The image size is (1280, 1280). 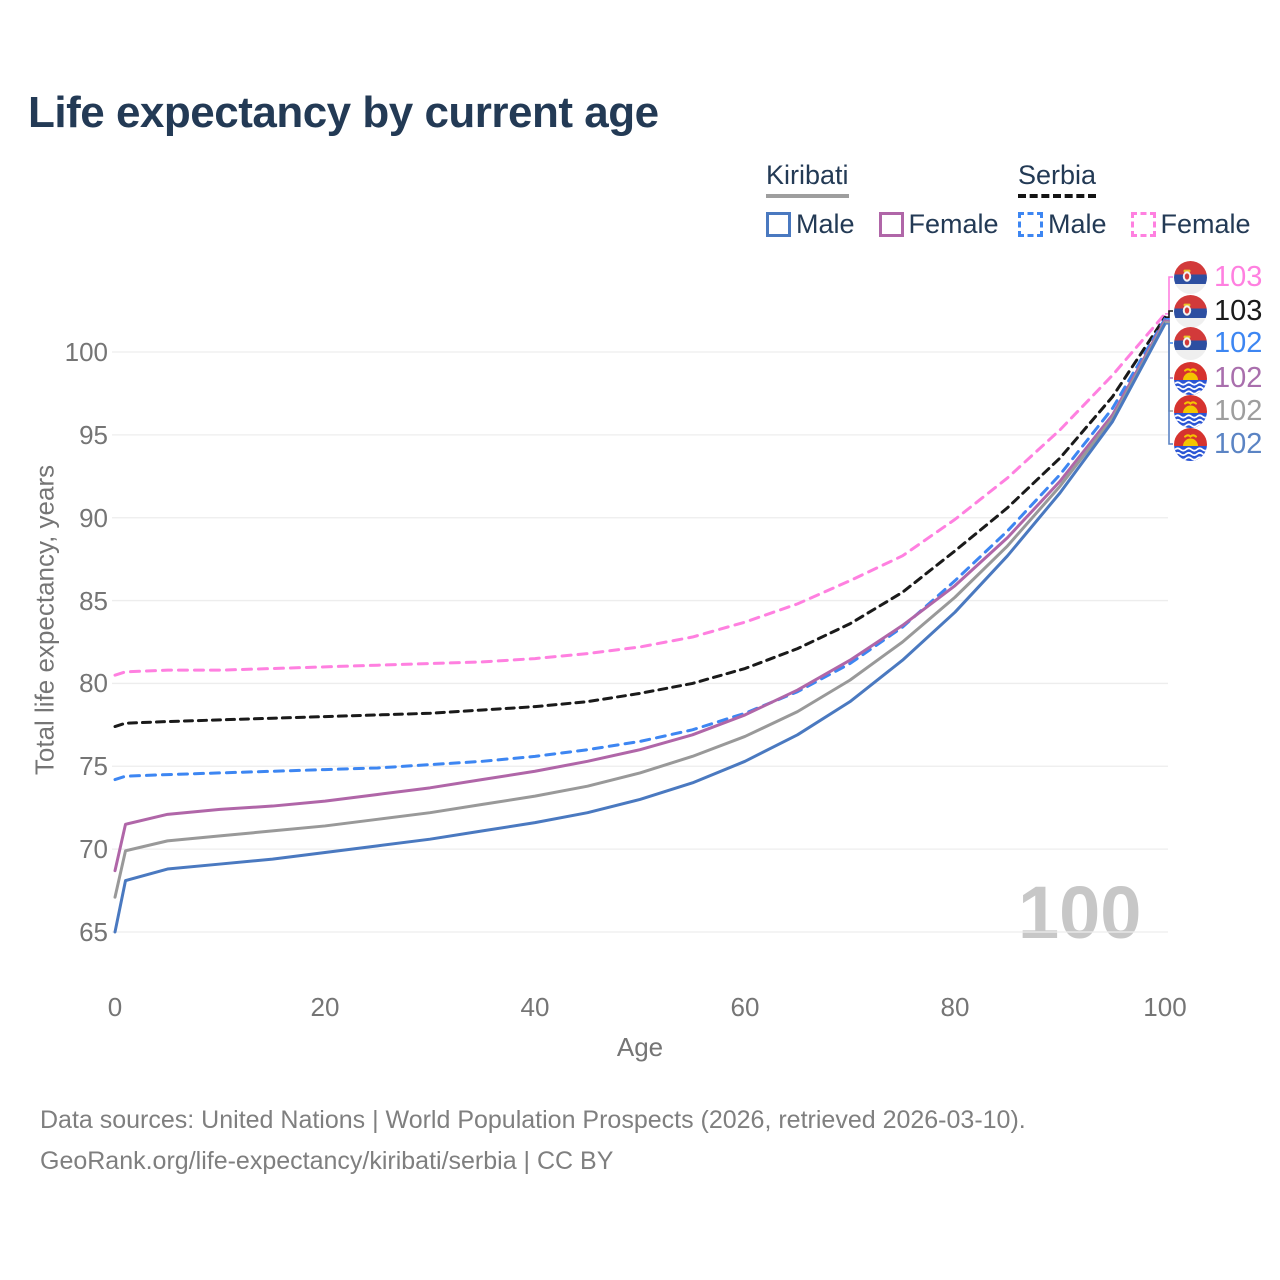 What do you see at coordinates (325, 1007) in the screenshot?
I see `x-tick-label: 20` at bounding box center [325, 1007].